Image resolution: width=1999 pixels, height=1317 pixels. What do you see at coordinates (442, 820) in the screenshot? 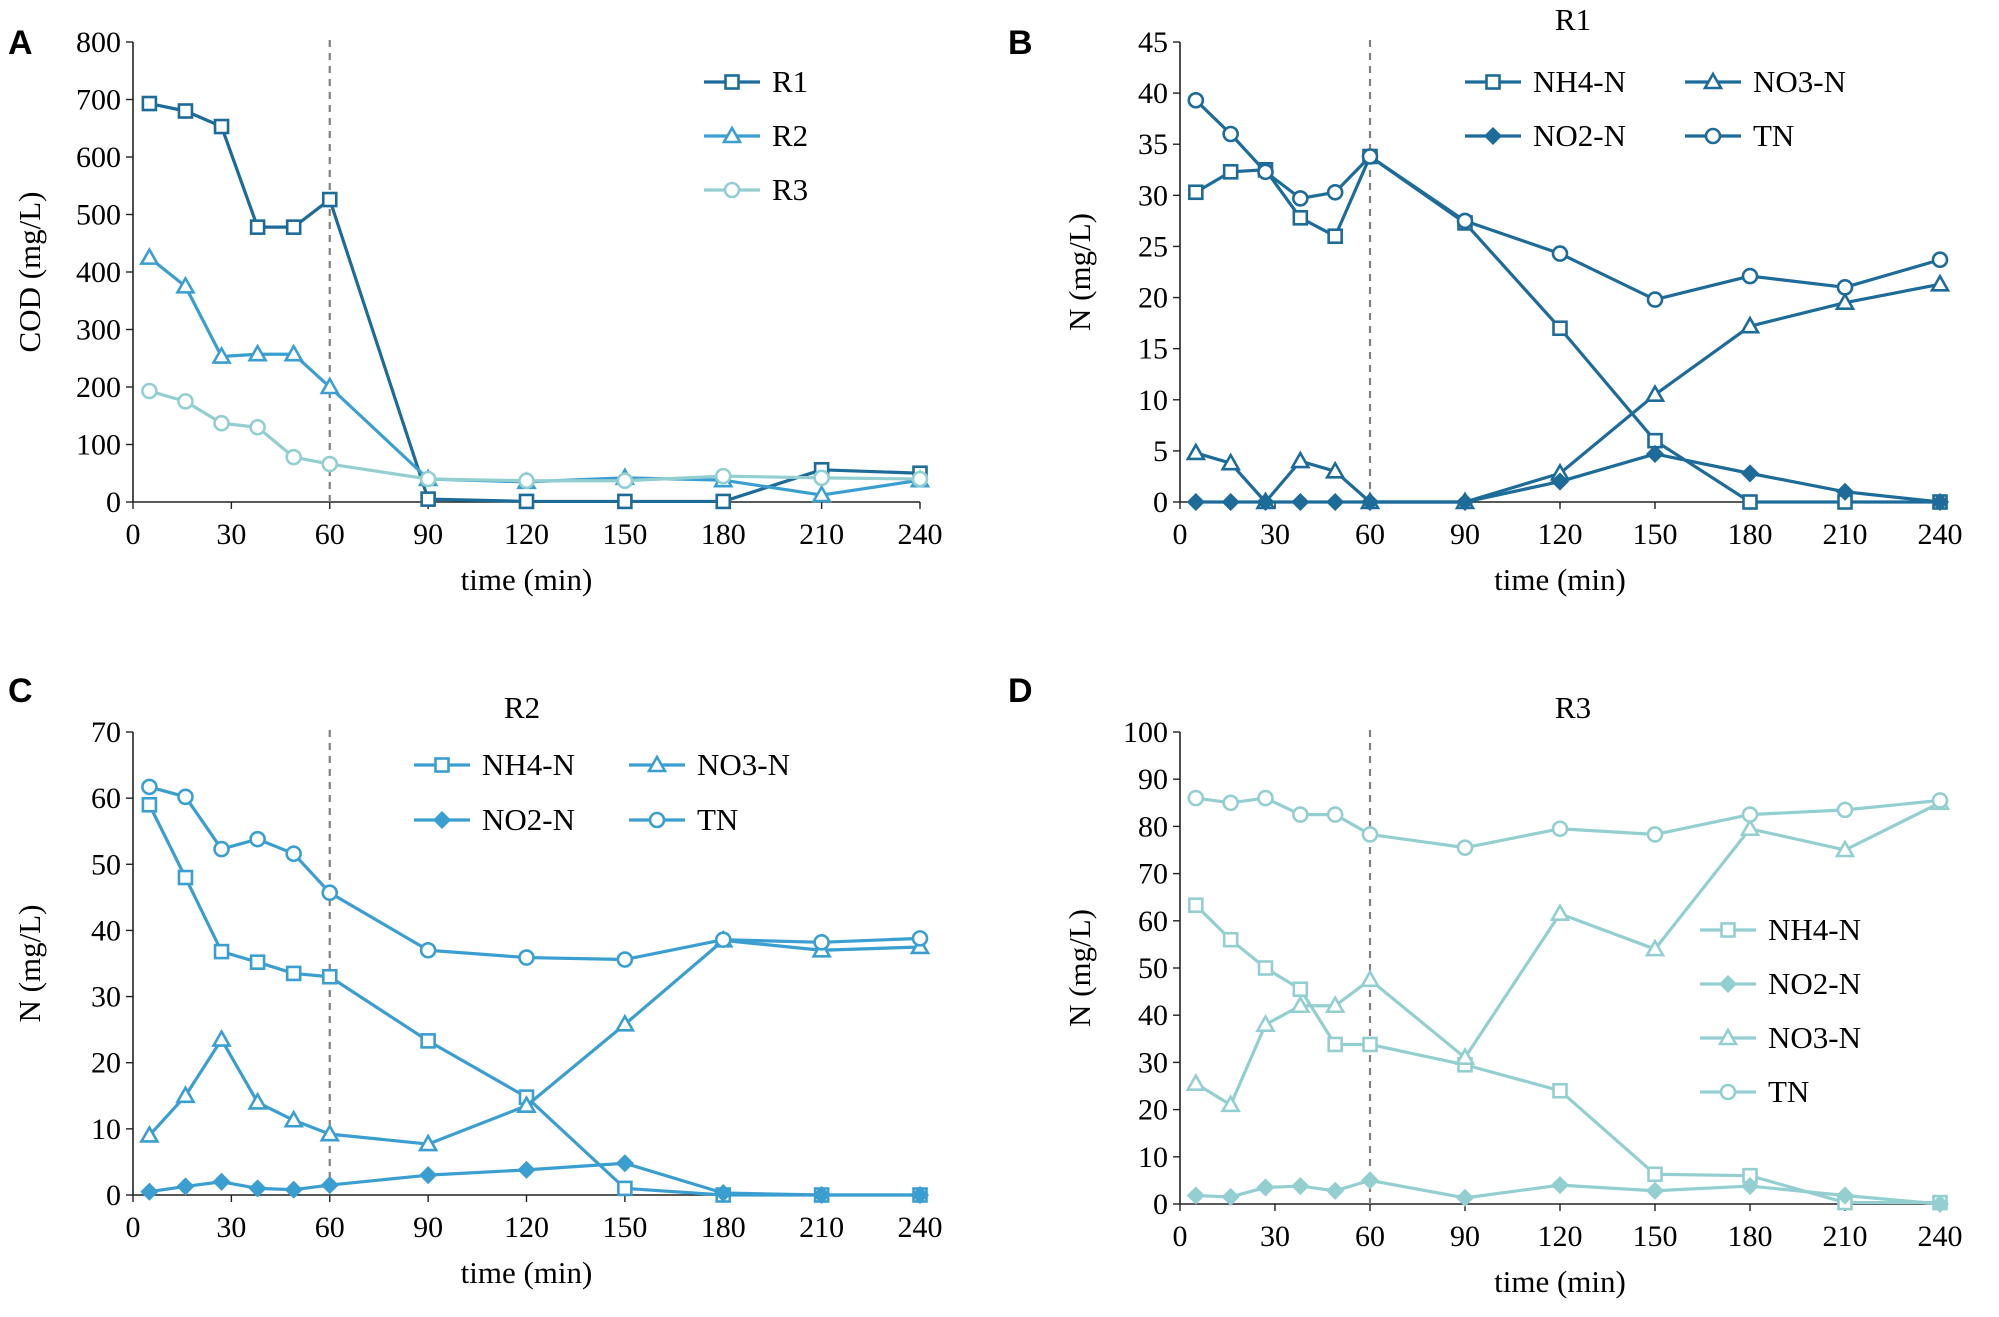
I see `legend-marker-no2-n` at bounding box center [442, 820].